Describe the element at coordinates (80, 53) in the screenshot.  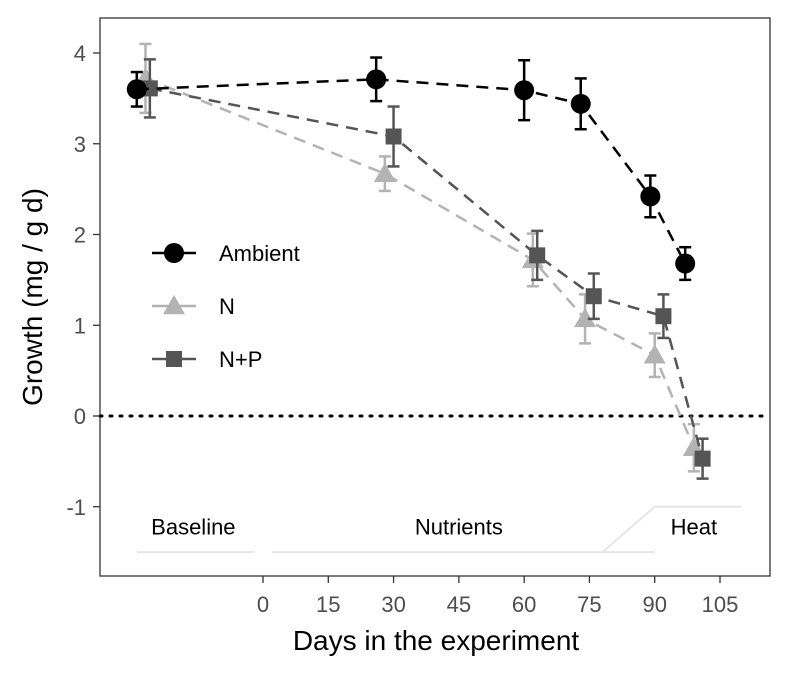
I see `y-tick-label: 4` at that location.